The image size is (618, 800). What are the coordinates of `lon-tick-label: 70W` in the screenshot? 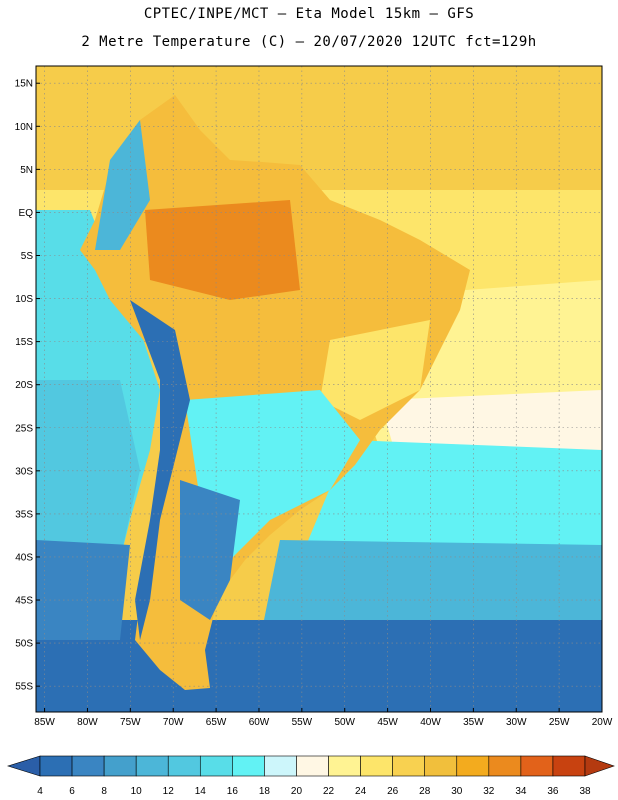 It's located at (173, 722).